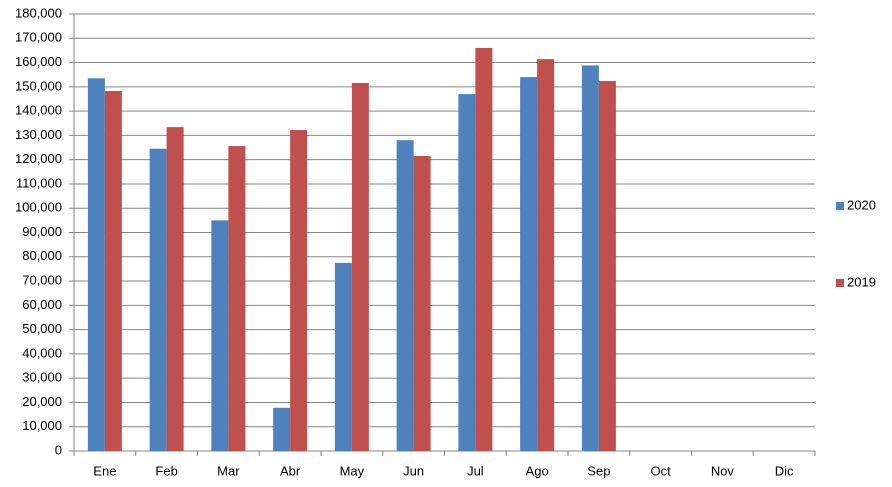 The height and width of the screenshot is (487, 892). I want to click on x-tick-label: May, so click(352, 470).